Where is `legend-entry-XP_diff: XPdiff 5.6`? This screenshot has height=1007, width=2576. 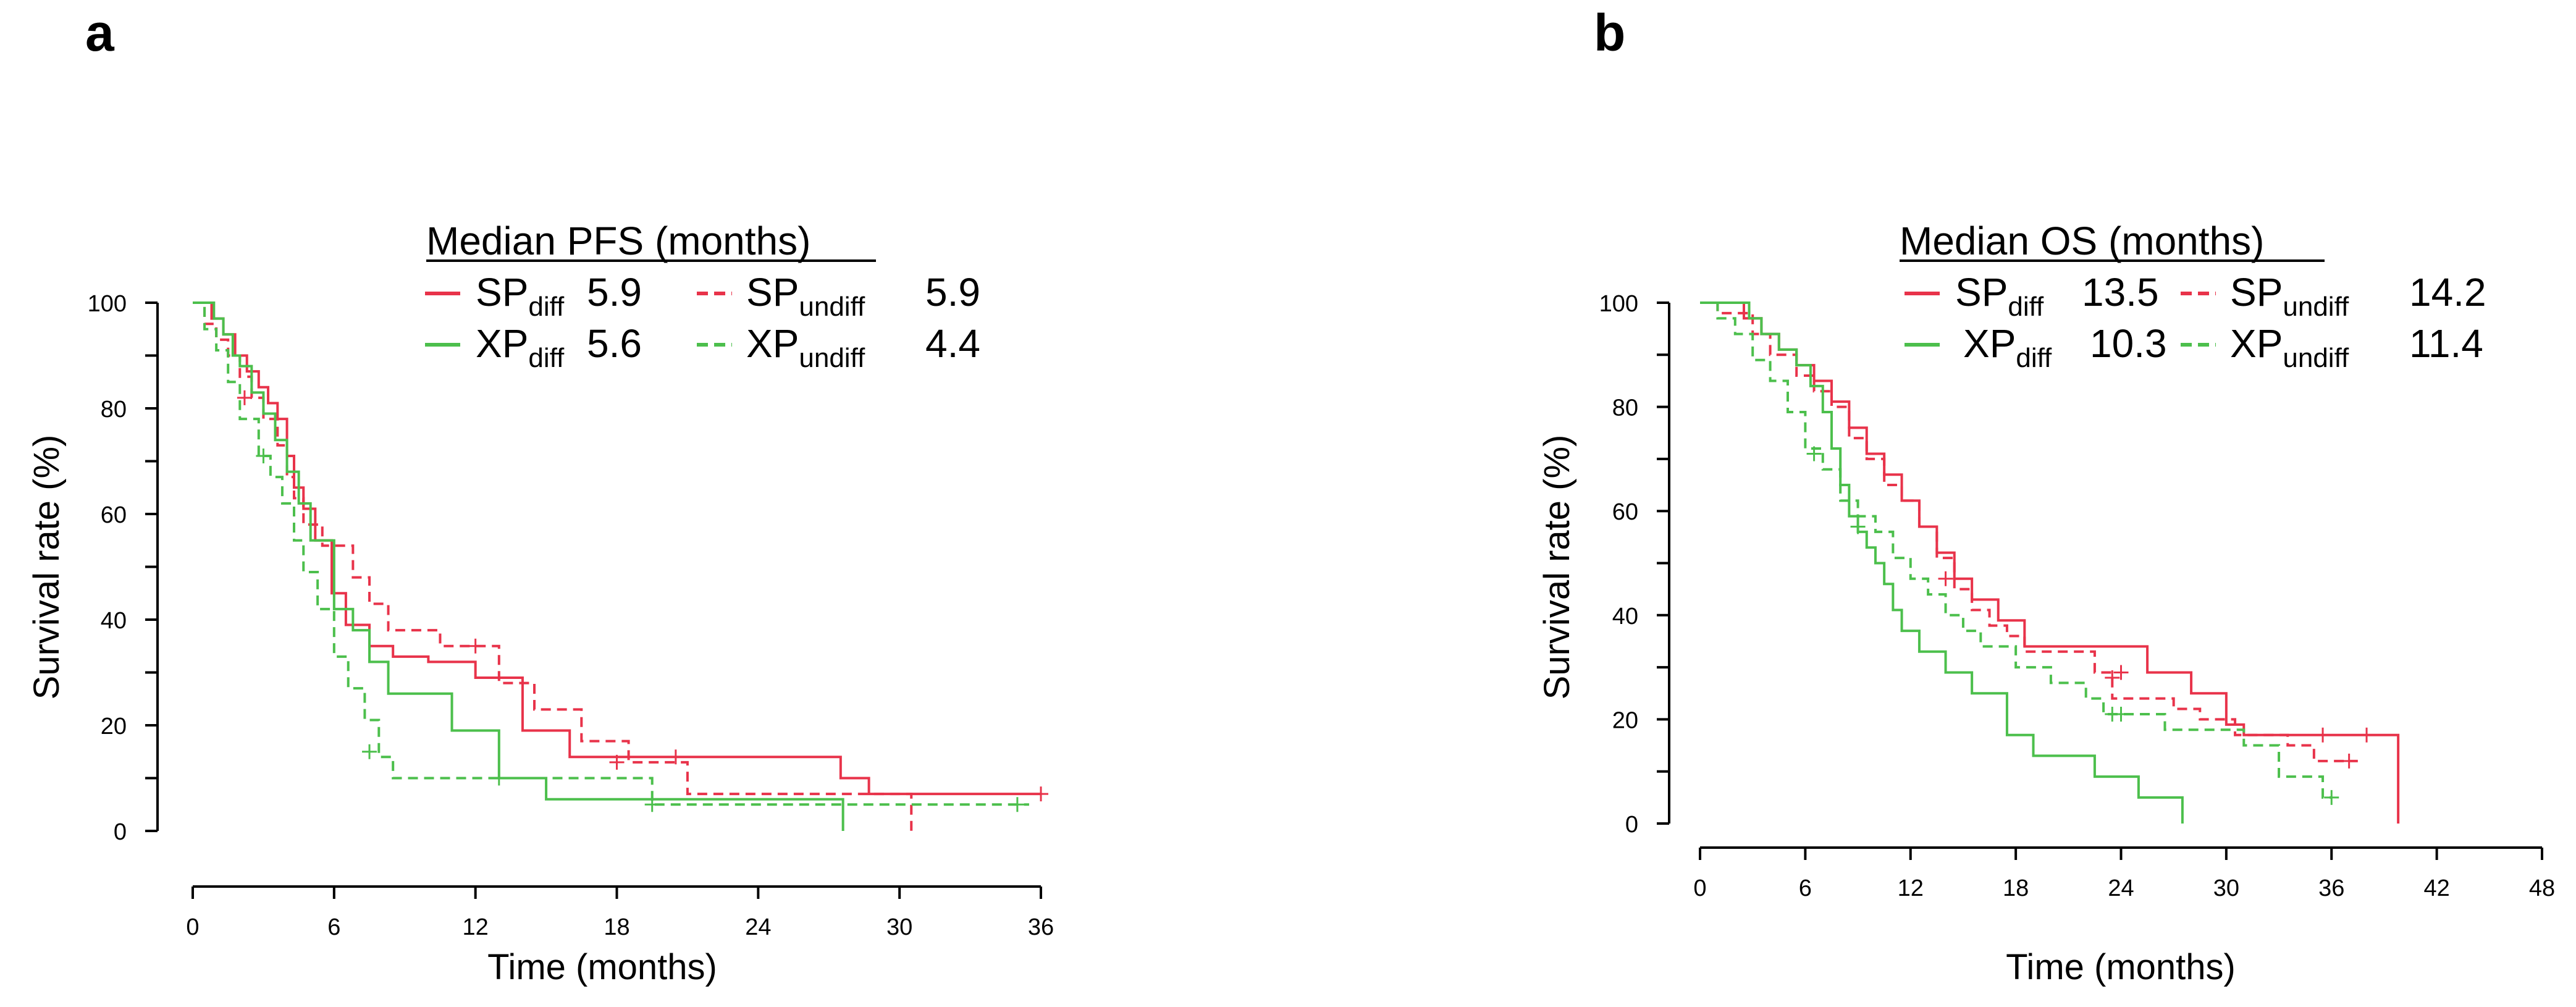
legend-entry-XP_diff: XPdiff 5.6 is located at coordinates (533, 347).